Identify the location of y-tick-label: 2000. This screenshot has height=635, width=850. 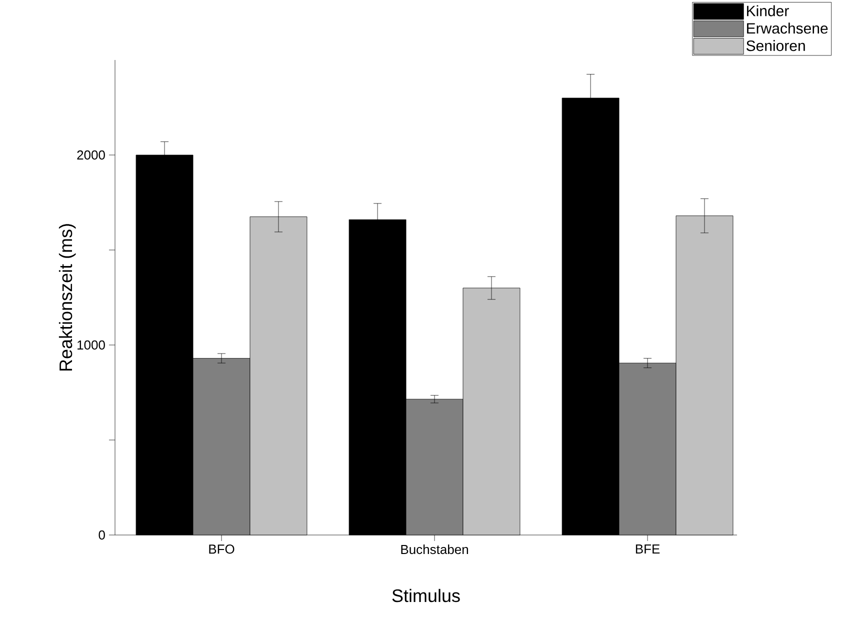
(91, 155).